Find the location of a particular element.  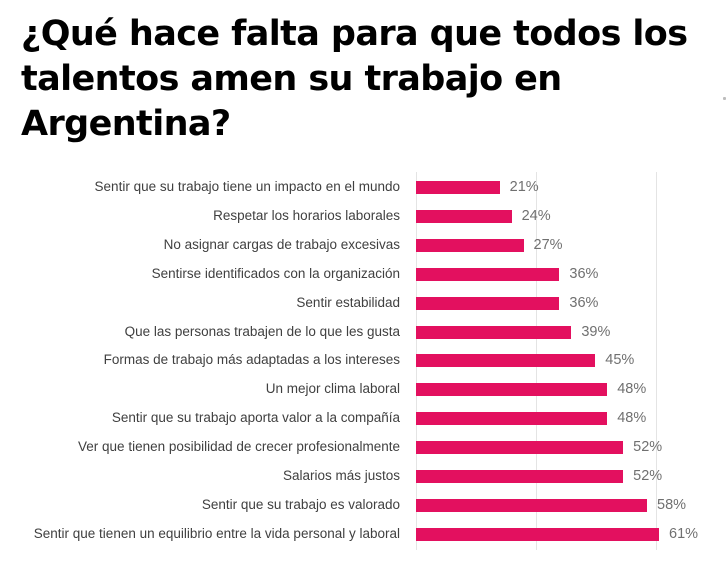

category-label: Sentir estabilidad is located at coordinates (348, 302).